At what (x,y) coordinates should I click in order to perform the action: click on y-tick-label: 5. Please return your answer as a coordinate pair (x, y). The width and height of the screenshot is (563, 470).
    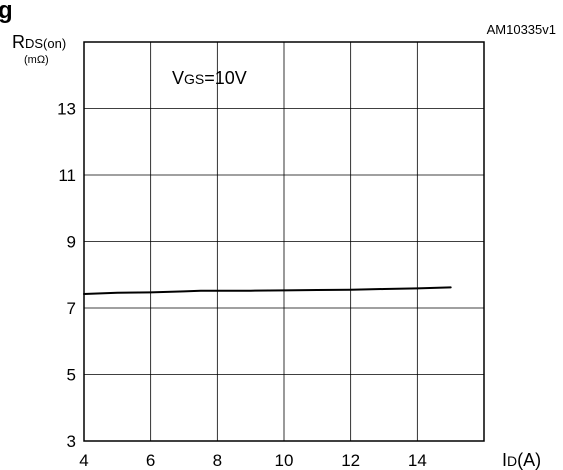
    Looking at the image, I should click on (71, 375).